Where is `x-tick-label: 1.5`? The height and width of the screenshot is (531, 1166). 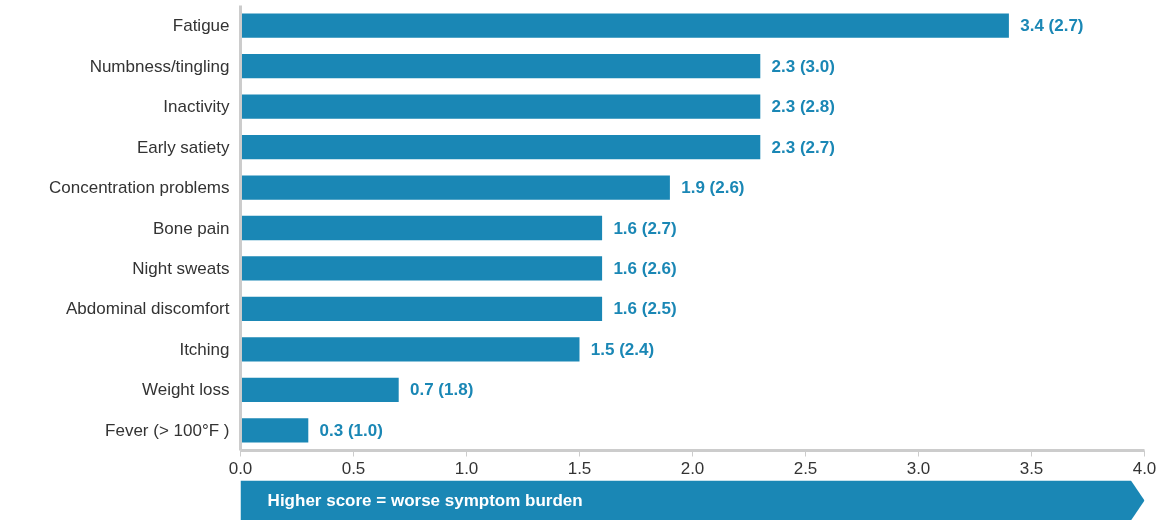 x-tick-label: 1.5 is located at coordinates (579, 468).